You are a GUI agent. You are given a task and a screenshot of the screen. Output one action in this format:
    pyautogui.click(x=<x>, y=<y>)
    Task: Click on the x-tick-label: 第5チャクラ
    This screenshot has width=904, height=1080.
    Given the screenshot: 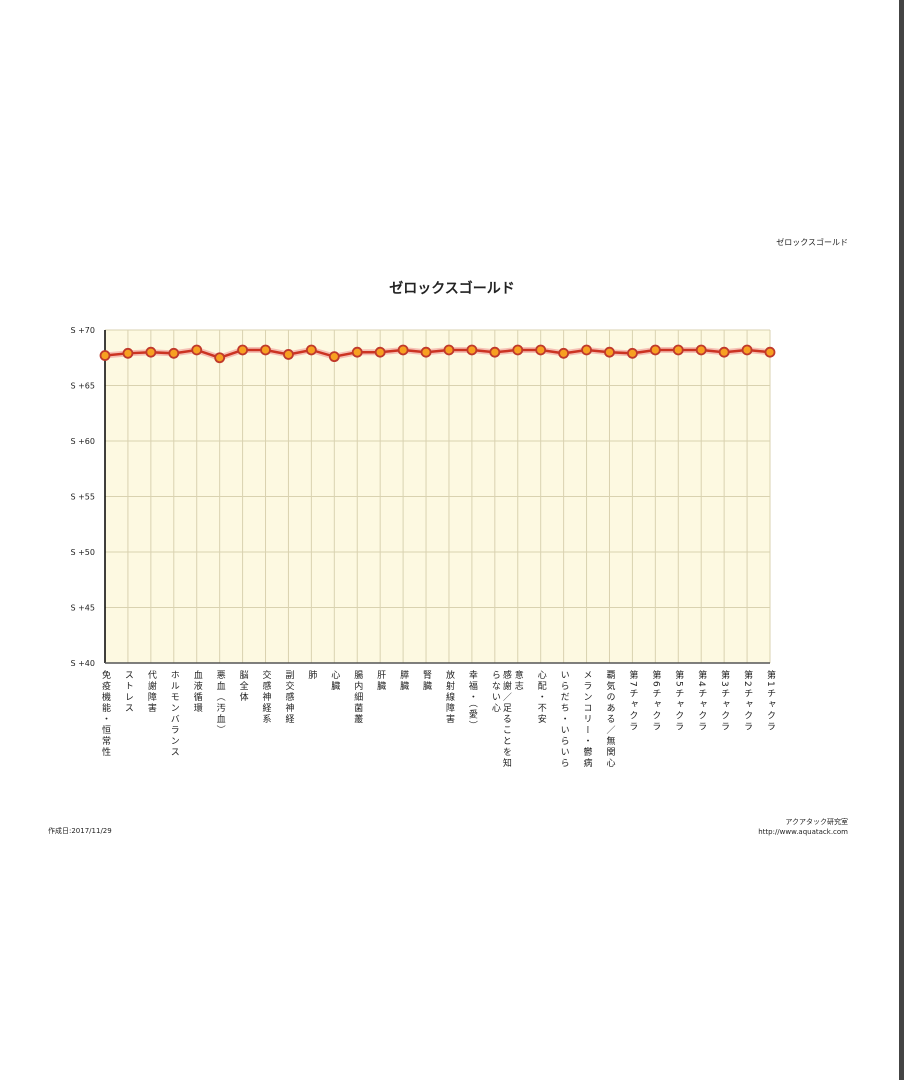 What is the action you would take?
    pyautogui.click(x=678, y=701)
    